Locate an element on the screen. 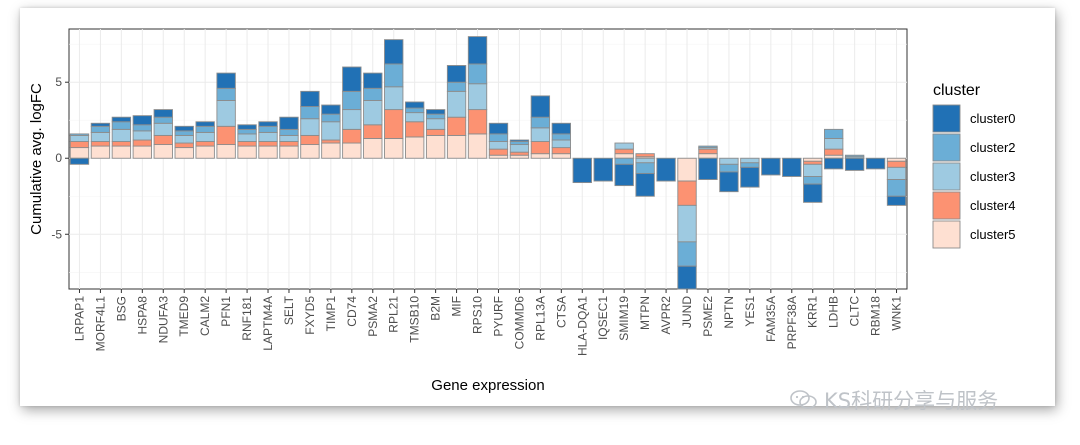 This screenshot has height=445, width=1080. x-tick-label: JUND is located at coordinates (687, 312).